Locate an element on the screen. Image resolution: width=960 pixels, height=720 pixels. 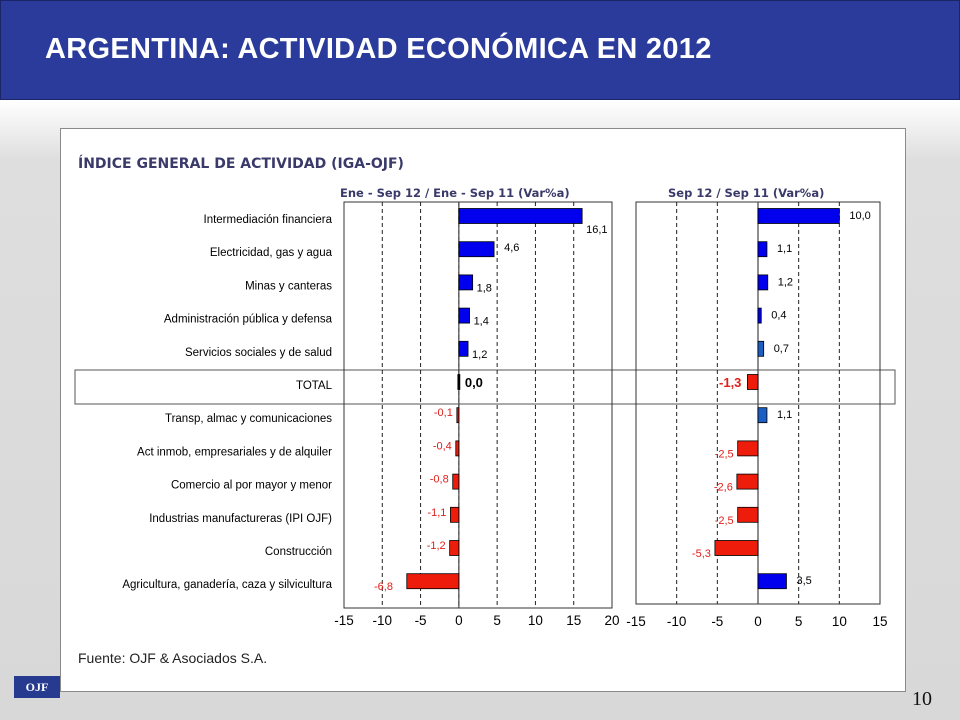
left-data-label-total: 0,0 is located at coordinates (474, 382).